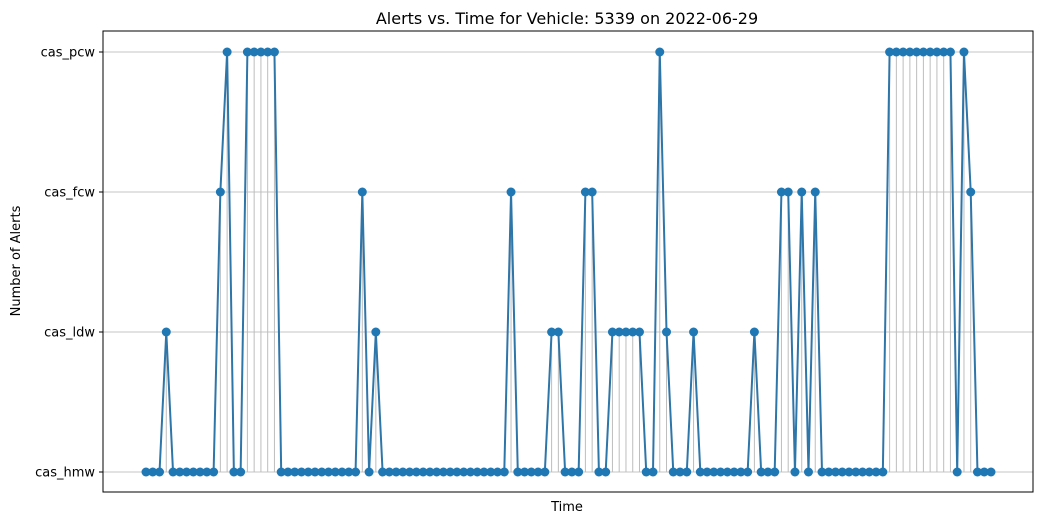 Image resolution: width=1043 pixels, height=523 pixels. I want to click on y-tick-label: cas_pcw, so click(68, 53).